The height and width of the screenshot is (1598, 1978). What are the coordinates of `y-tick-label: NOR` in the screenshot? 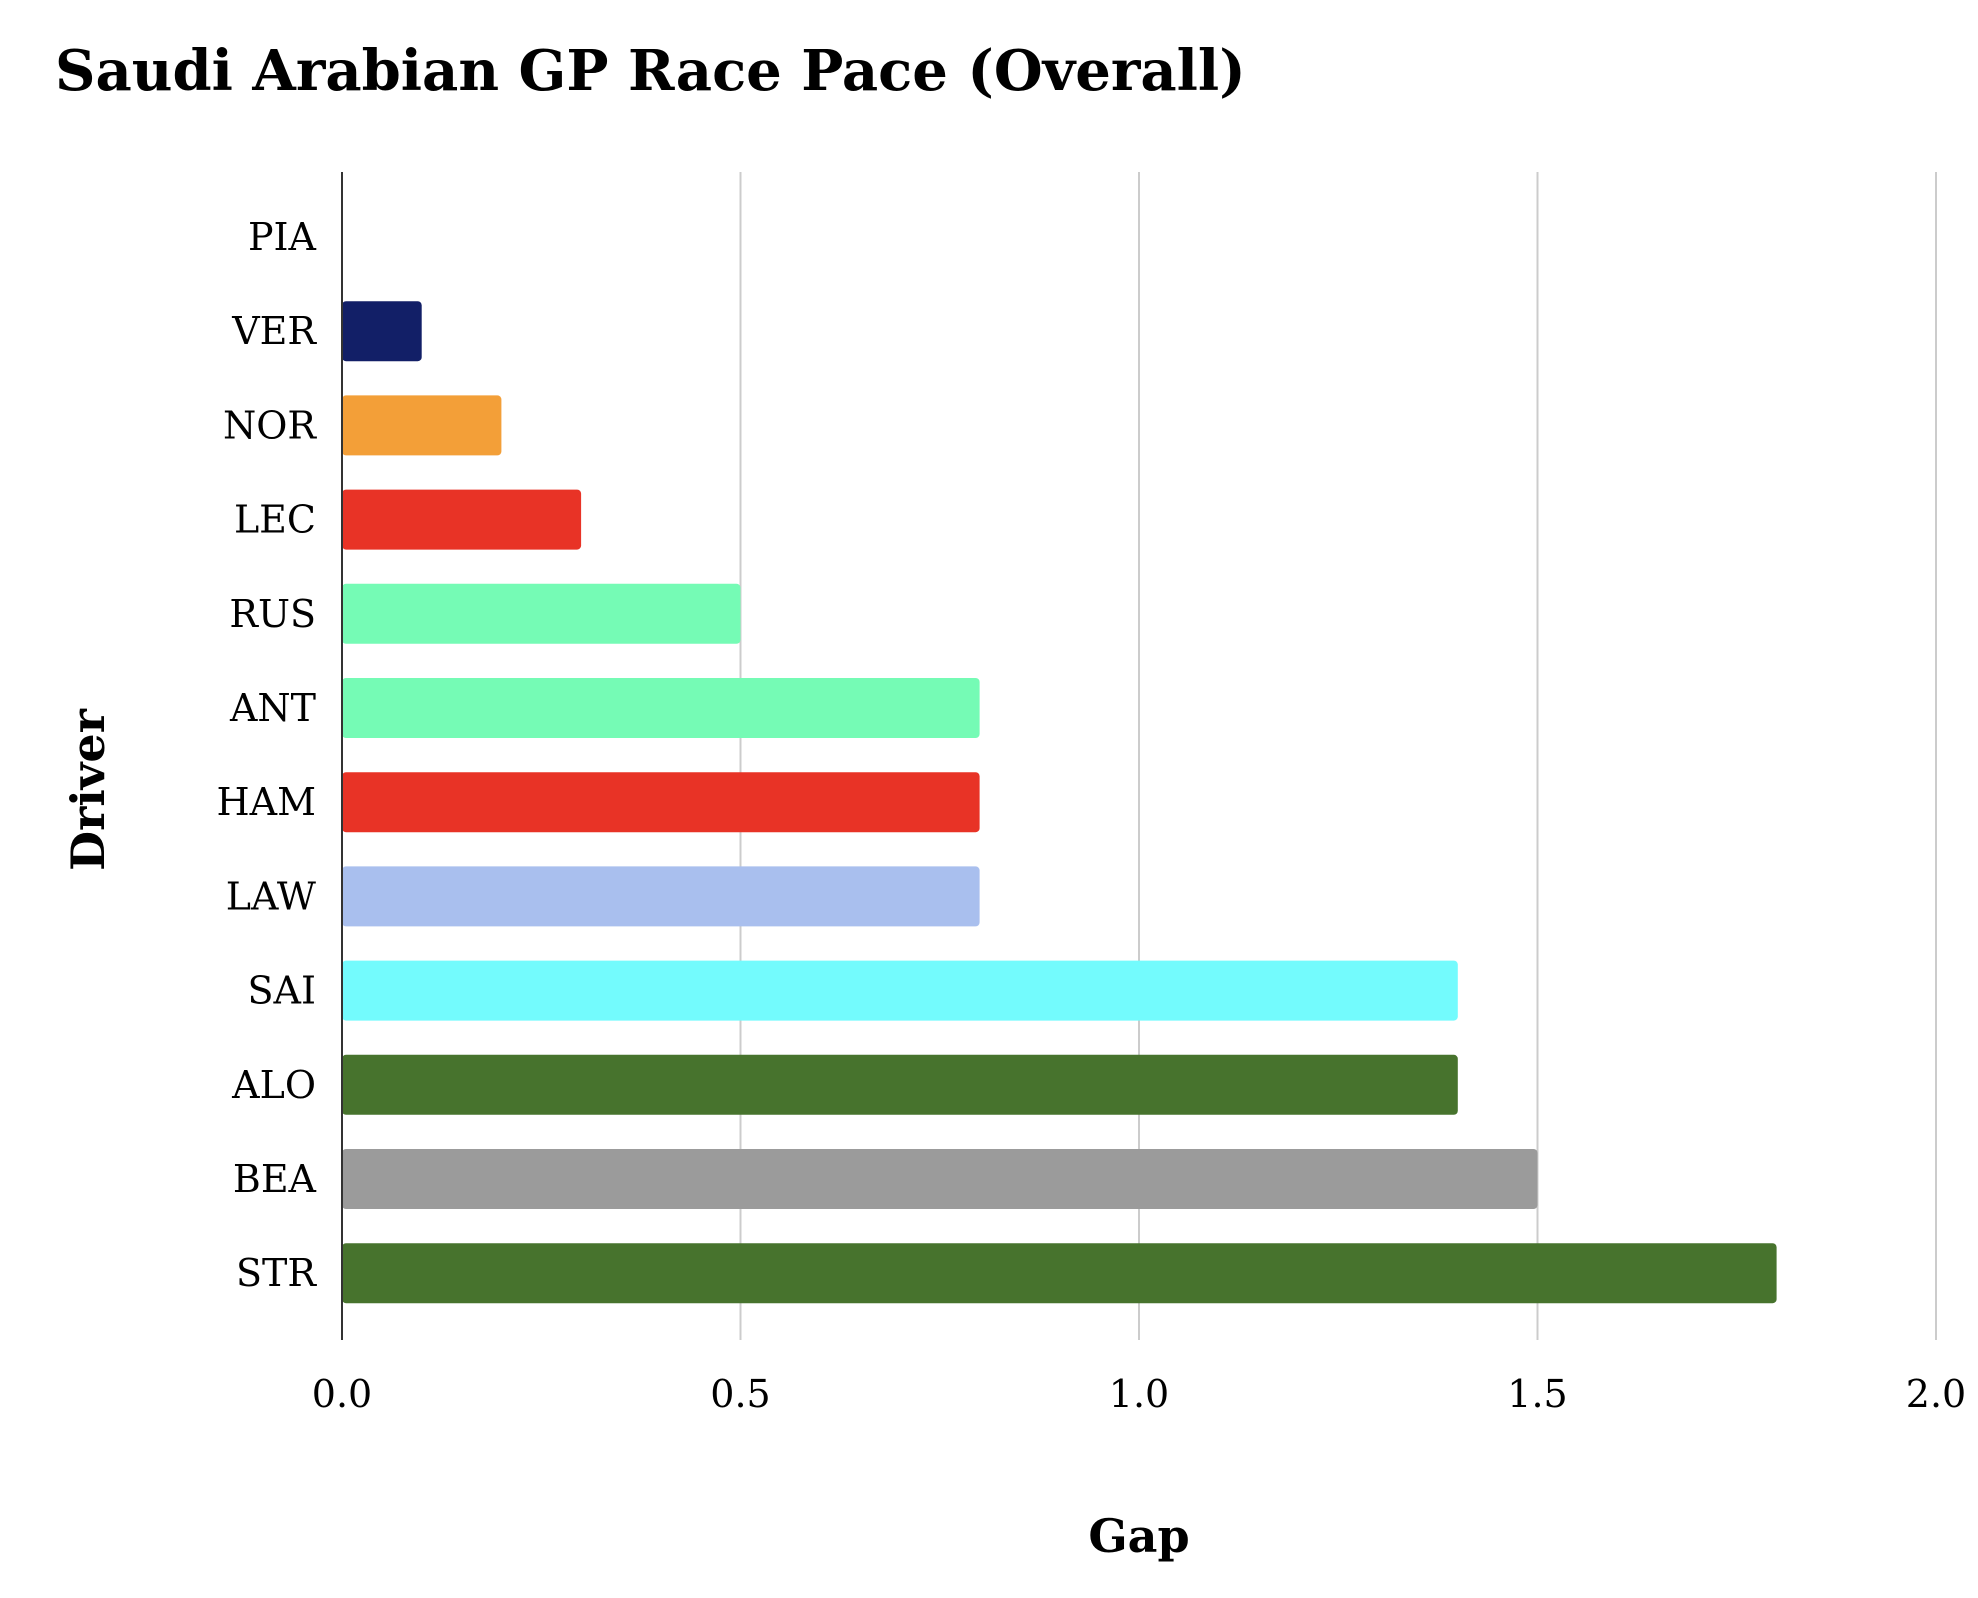 It's located at (270, 425).